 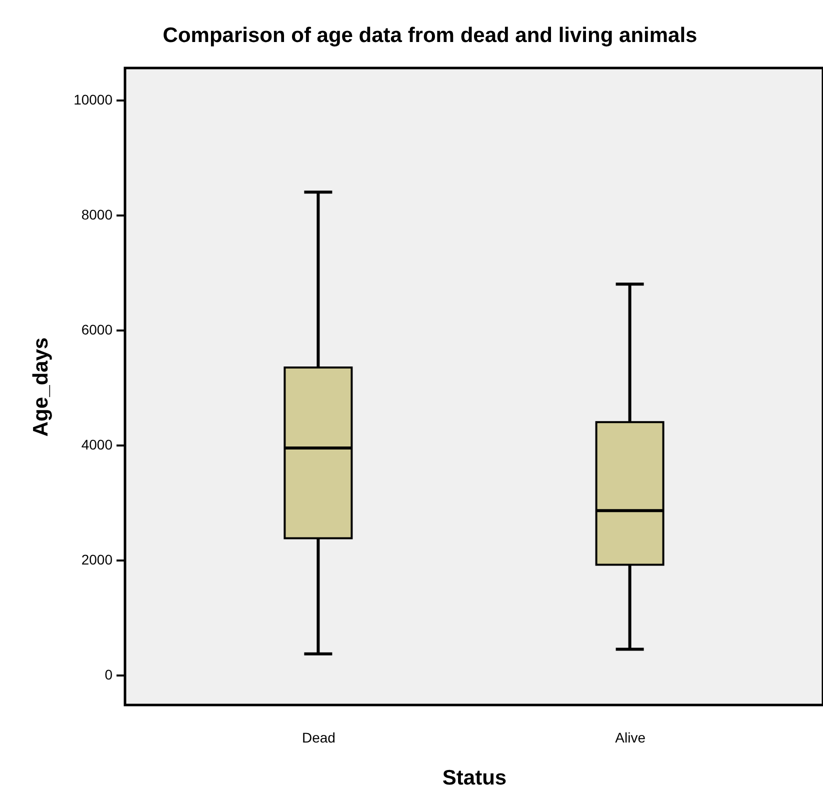 I want to click on chart-title: Comparison of age data from dead and living animals, so click(x=430, y=35).